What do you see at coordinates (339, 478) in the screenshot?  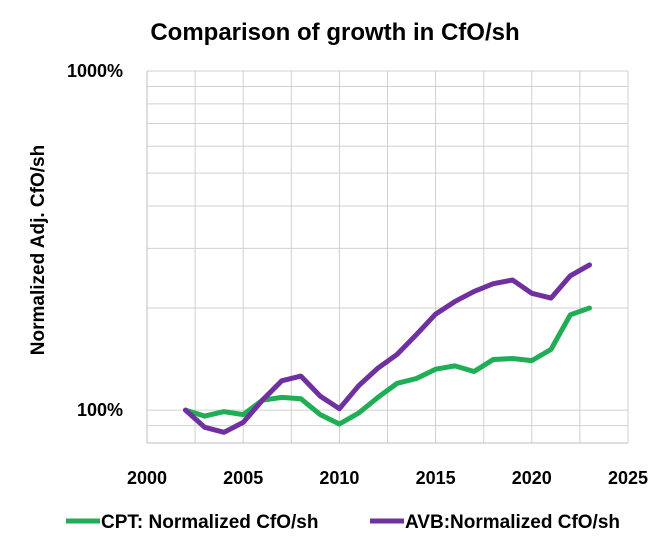 I see `x-tick-label: 2010` at bounding box center [339, 478].